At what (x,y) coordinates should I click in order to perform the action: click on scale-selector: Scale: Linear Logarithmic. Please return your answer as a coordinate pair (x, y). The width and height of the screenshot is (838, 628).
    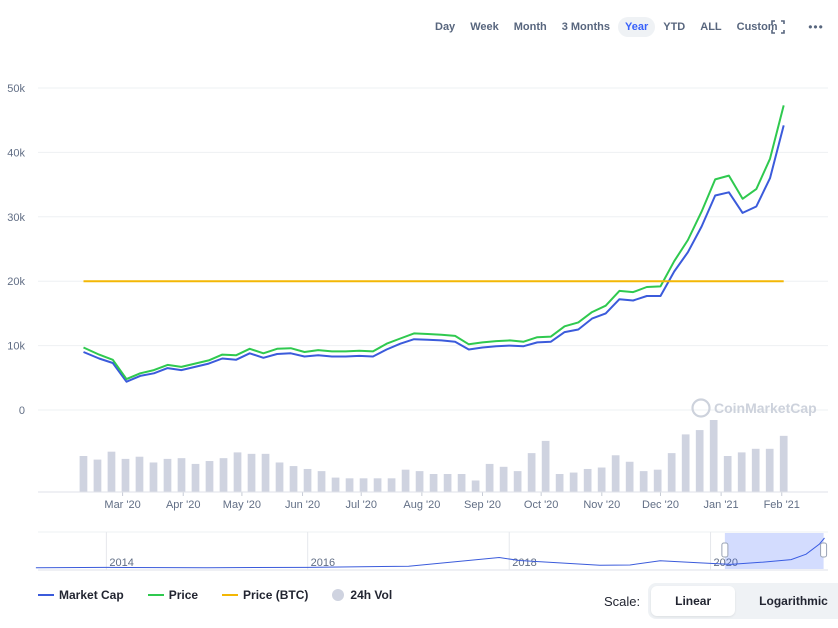
    Looking at the image, I should click on (721, 601).